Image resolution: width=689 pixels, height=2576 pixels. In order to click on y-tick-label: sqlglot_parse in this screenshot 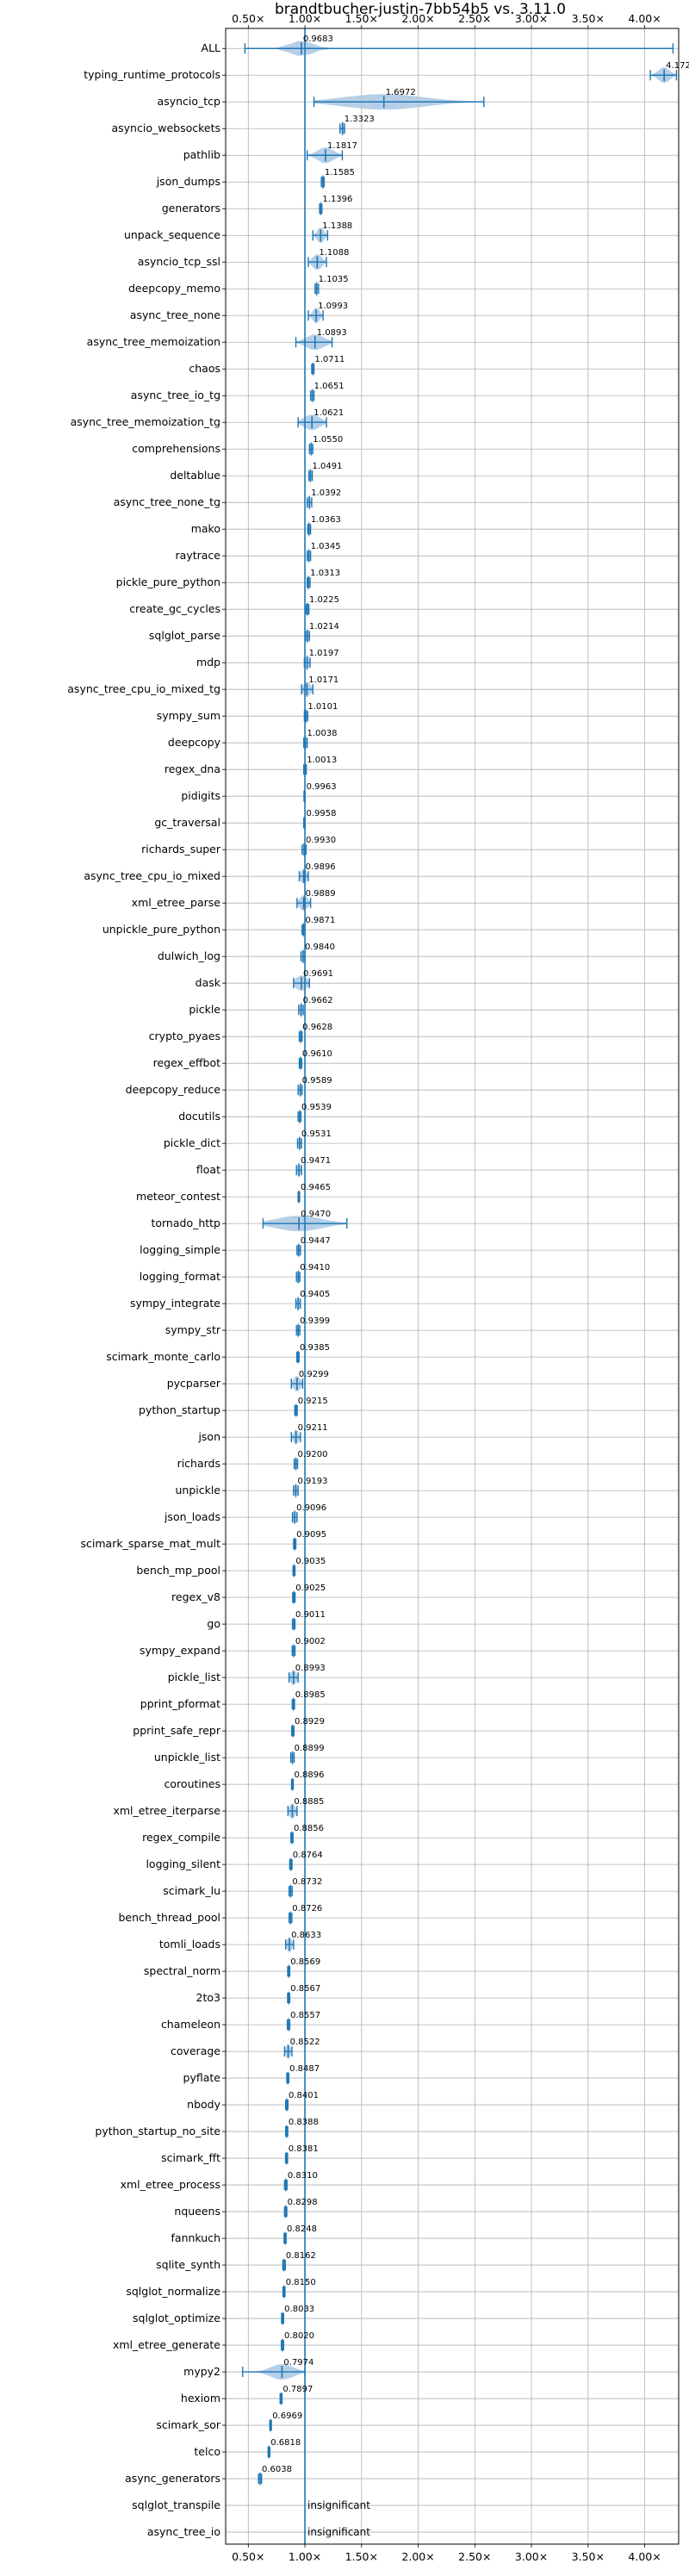, I will do `click(184, 636)`.